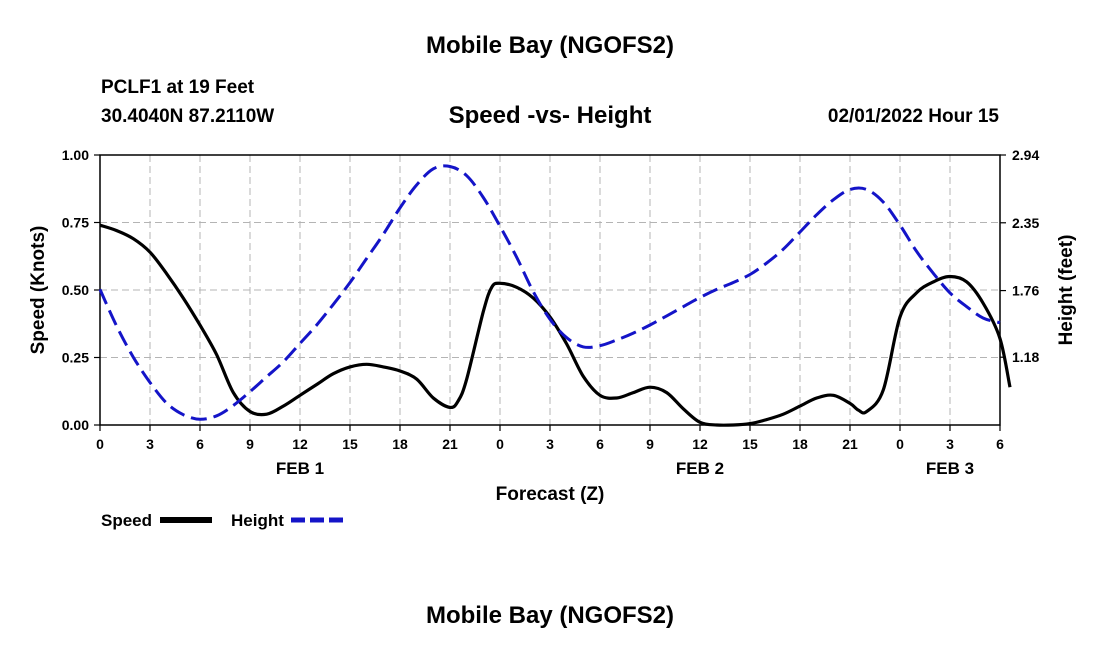  What do you see at coordinates (1019, 256) in the screenshot?
I see `y-right-axis-ticks: 1.18 1.76 2.35 2.94` at bounding box center [1019, 256].